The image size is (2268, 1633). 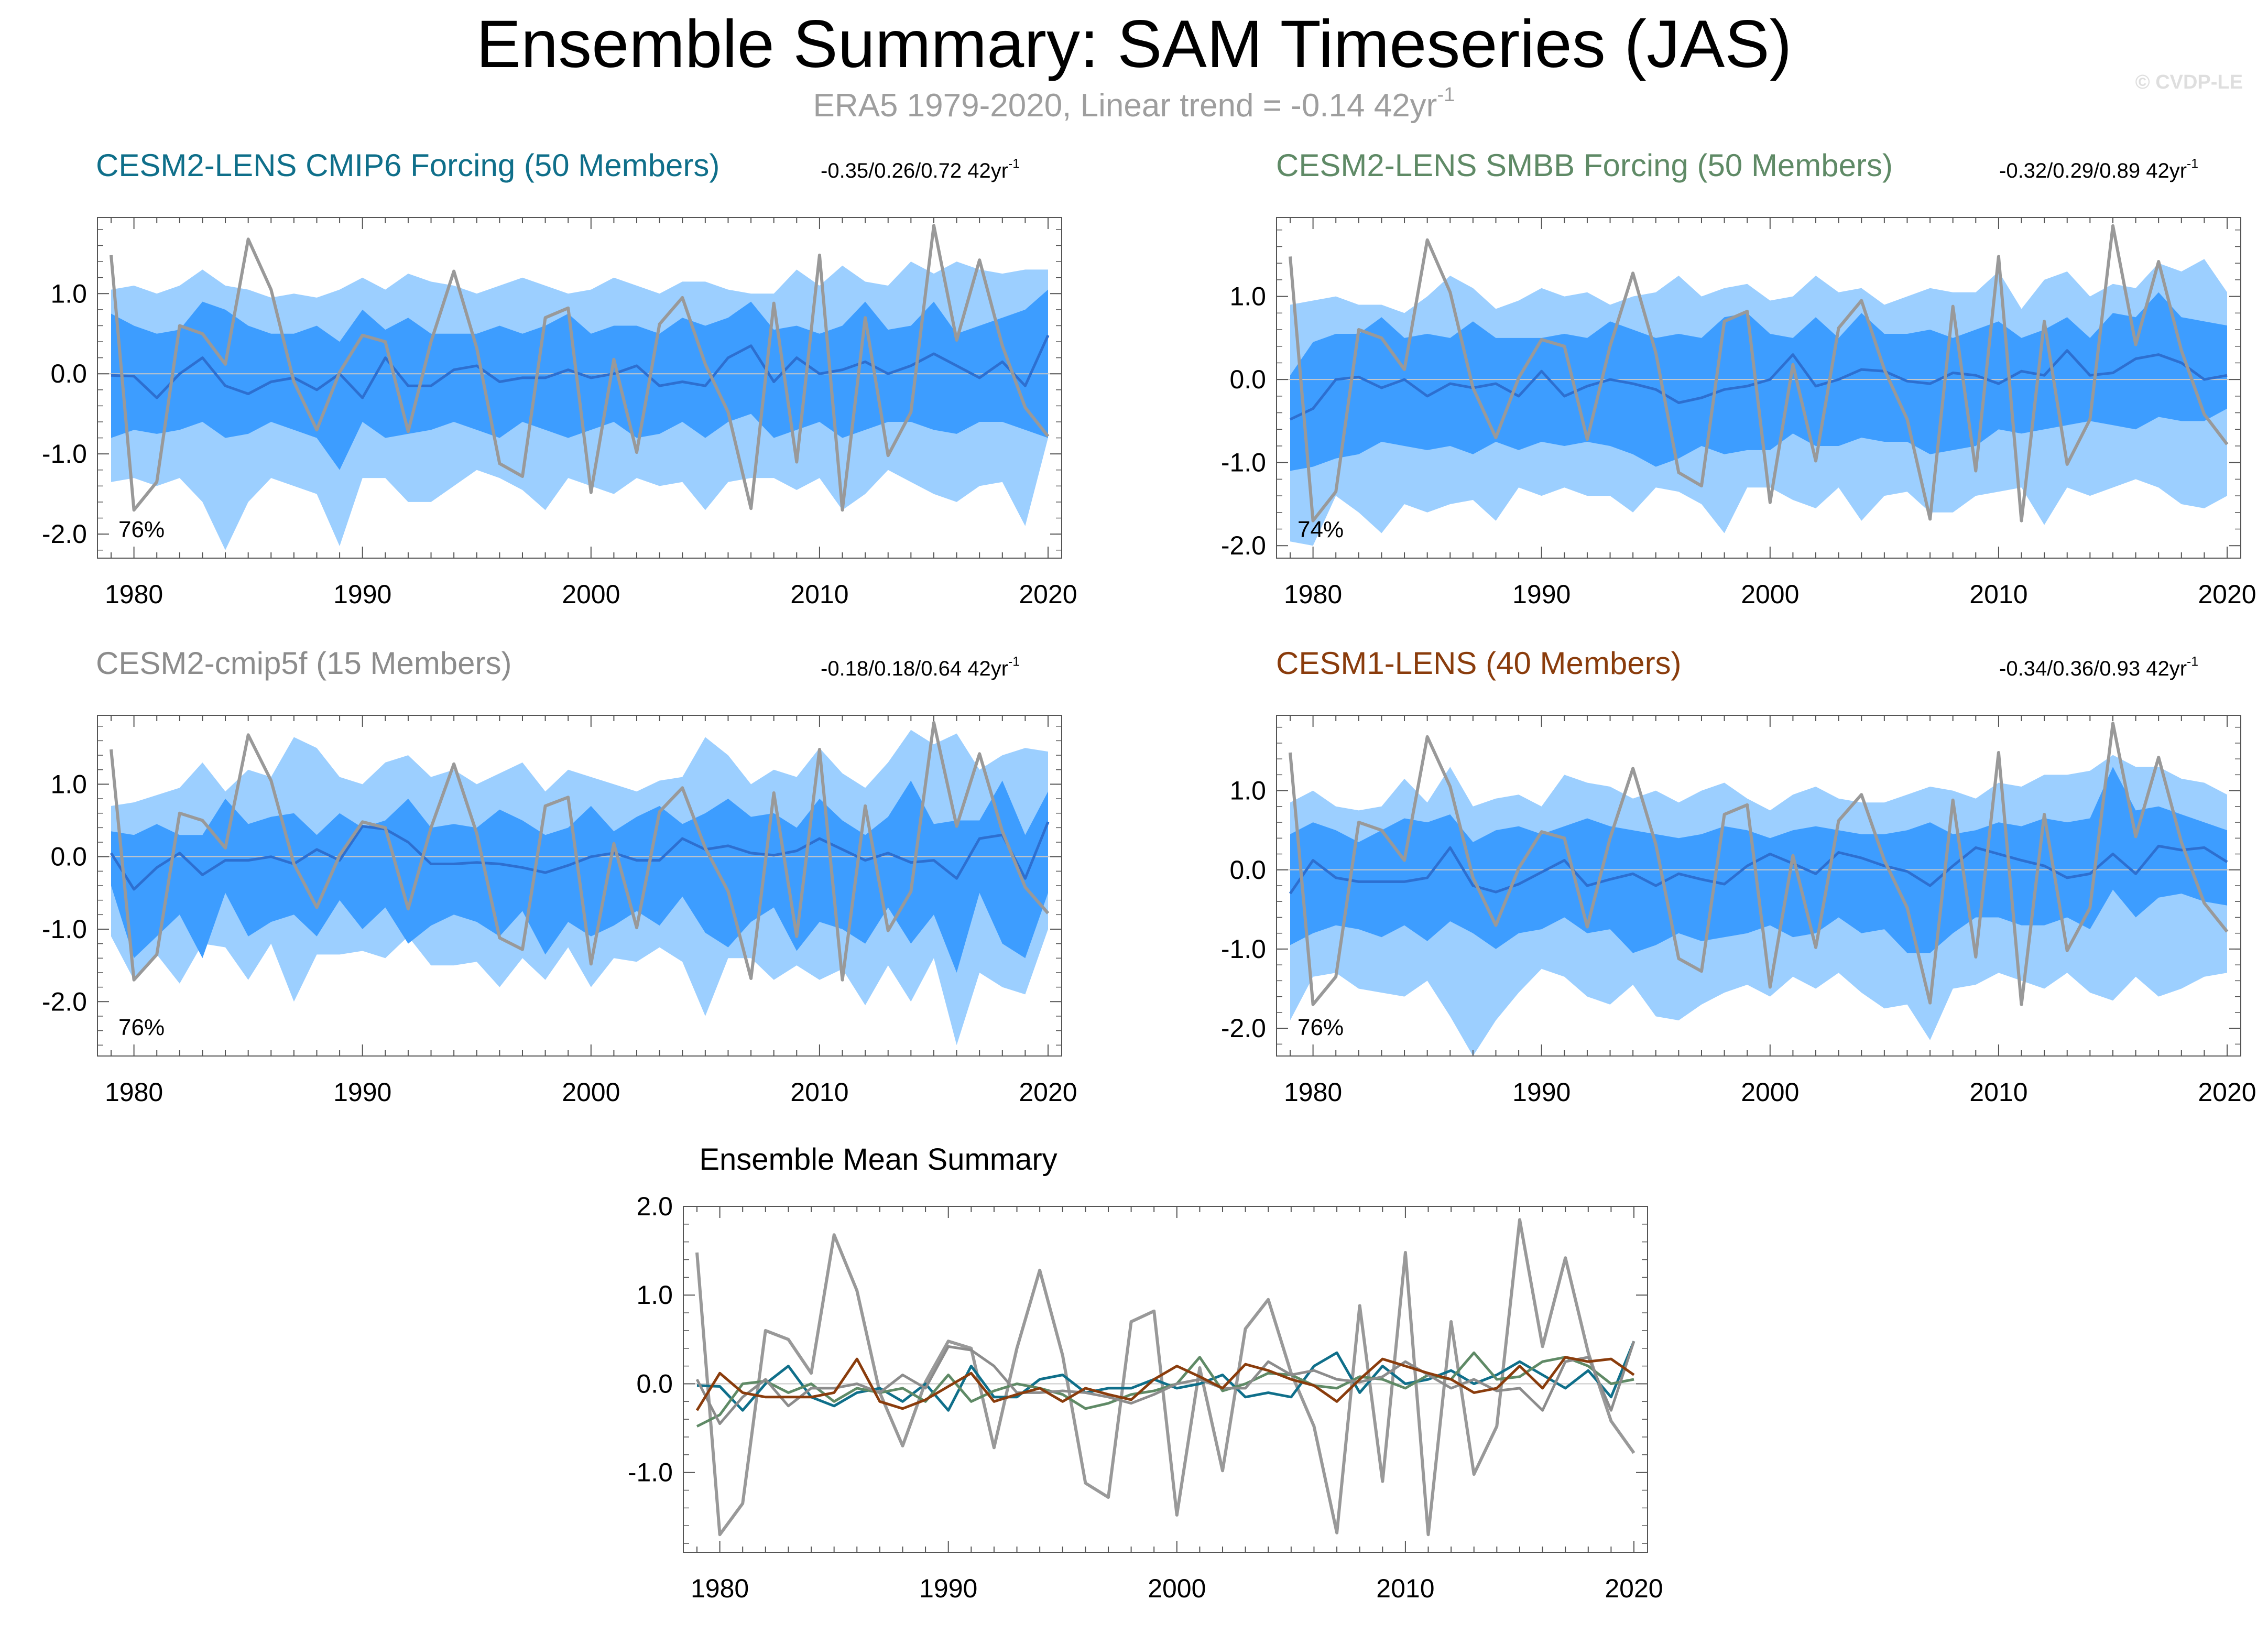 I want to click on panel-cmip5f: 1980 1990 2000 2010 2020 1.0 0.0 -1.0 -2.0 76%, so click(x=559, y=911).